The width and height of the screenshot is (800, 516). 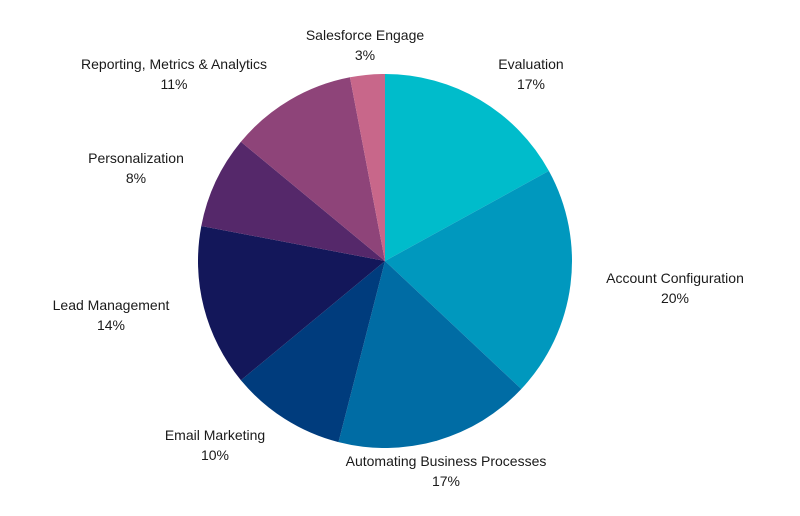 What do you see at coordinates (312, 352) in the screenshot?
I see `slice-email-marketing` at bounding box center [312, 352].